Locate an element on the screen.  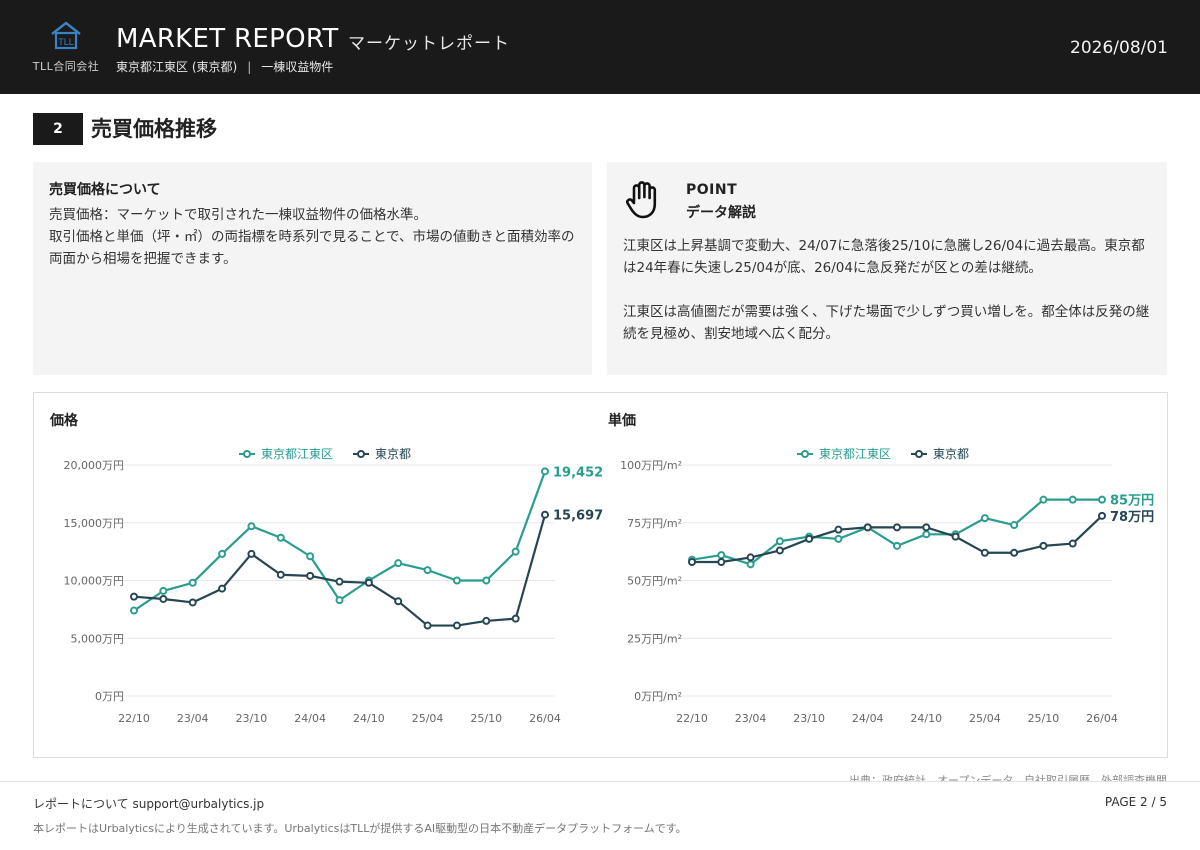
y-tick-label: 50万円/m² is located at coordinates (654, 581).